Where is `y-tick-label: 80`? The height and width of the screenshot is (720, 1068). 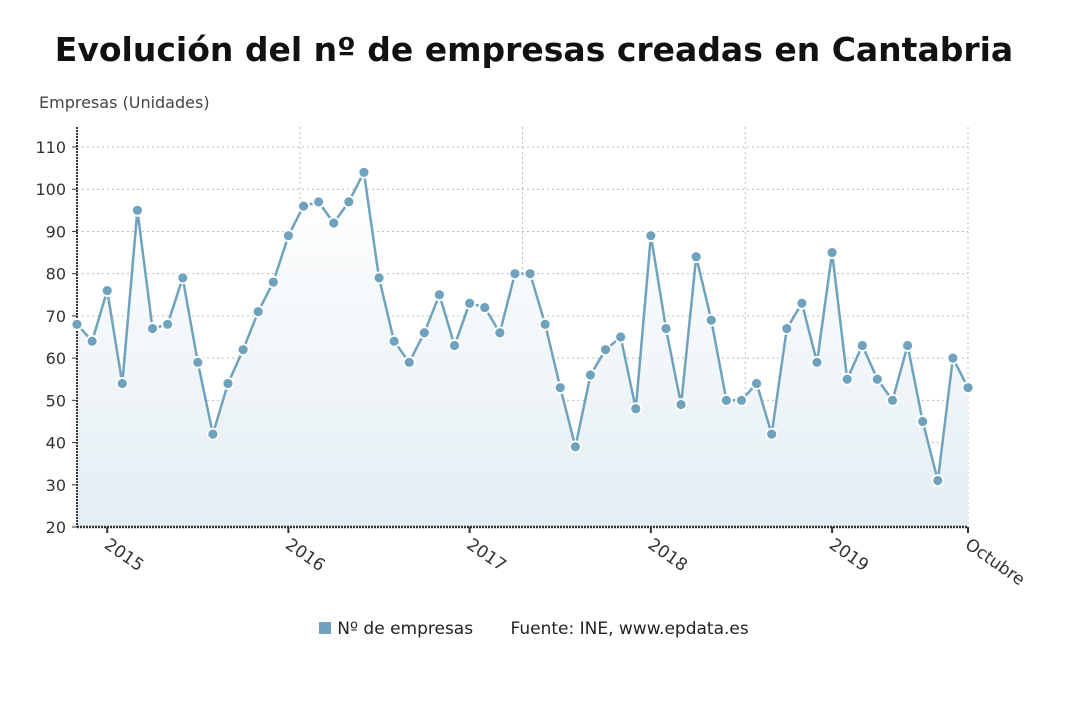
y-tick-label: 80 is located at coordinates (56, 274).